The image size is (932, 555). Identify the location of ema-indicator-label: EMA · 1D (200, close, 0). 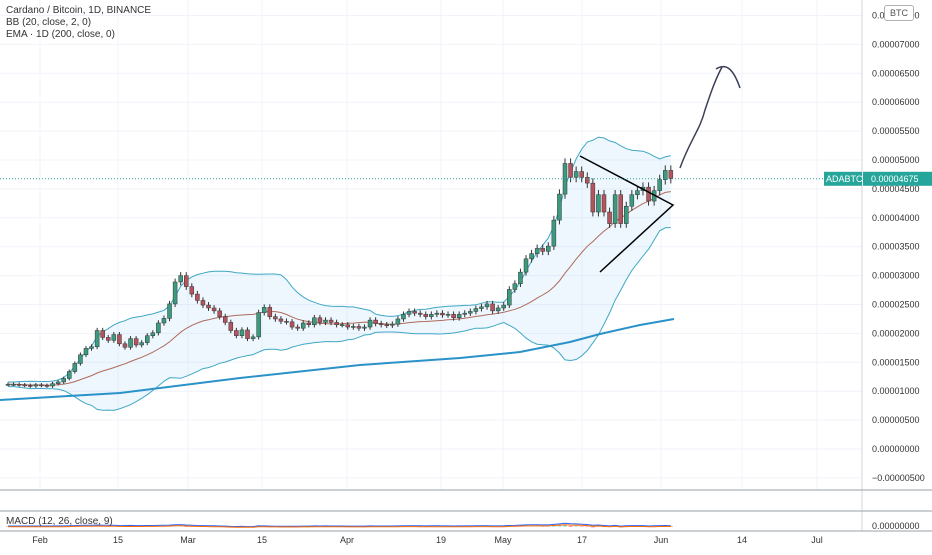
(60, 34).